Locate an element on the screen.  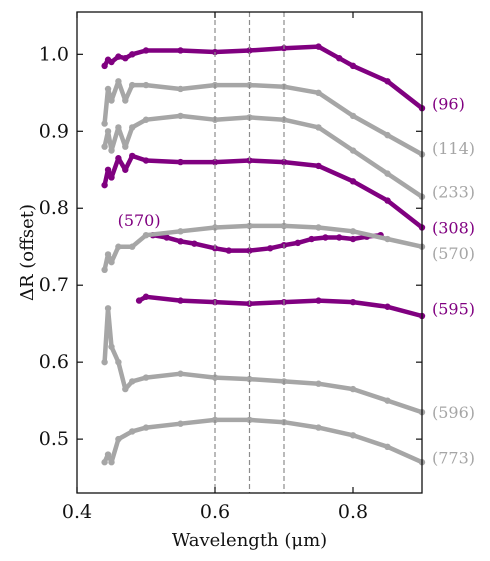
series-label: (96) is located at coordinates (448, 104).